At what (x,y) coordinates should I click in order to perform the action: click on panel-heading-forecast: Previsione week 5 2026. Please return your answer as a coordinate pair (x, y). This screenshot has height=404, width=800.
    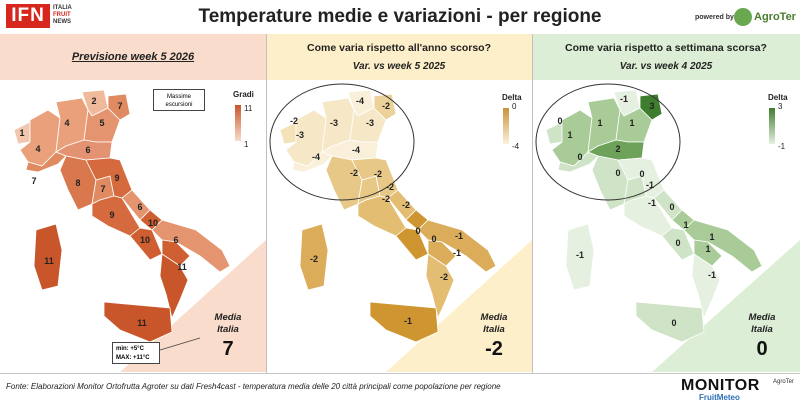
    Looking at the image, I should click on (133, 57).